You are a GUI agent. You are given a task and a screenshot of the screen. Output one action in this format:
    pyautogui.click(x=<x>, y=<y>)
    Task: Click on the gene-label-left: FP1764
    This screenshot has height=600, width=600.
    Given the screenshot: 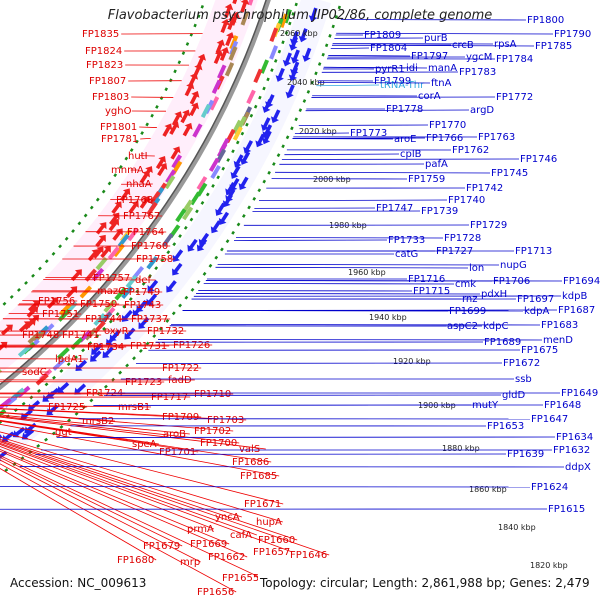 What is the action you would take?
    pyautogui.click(x=145, y=232)
    